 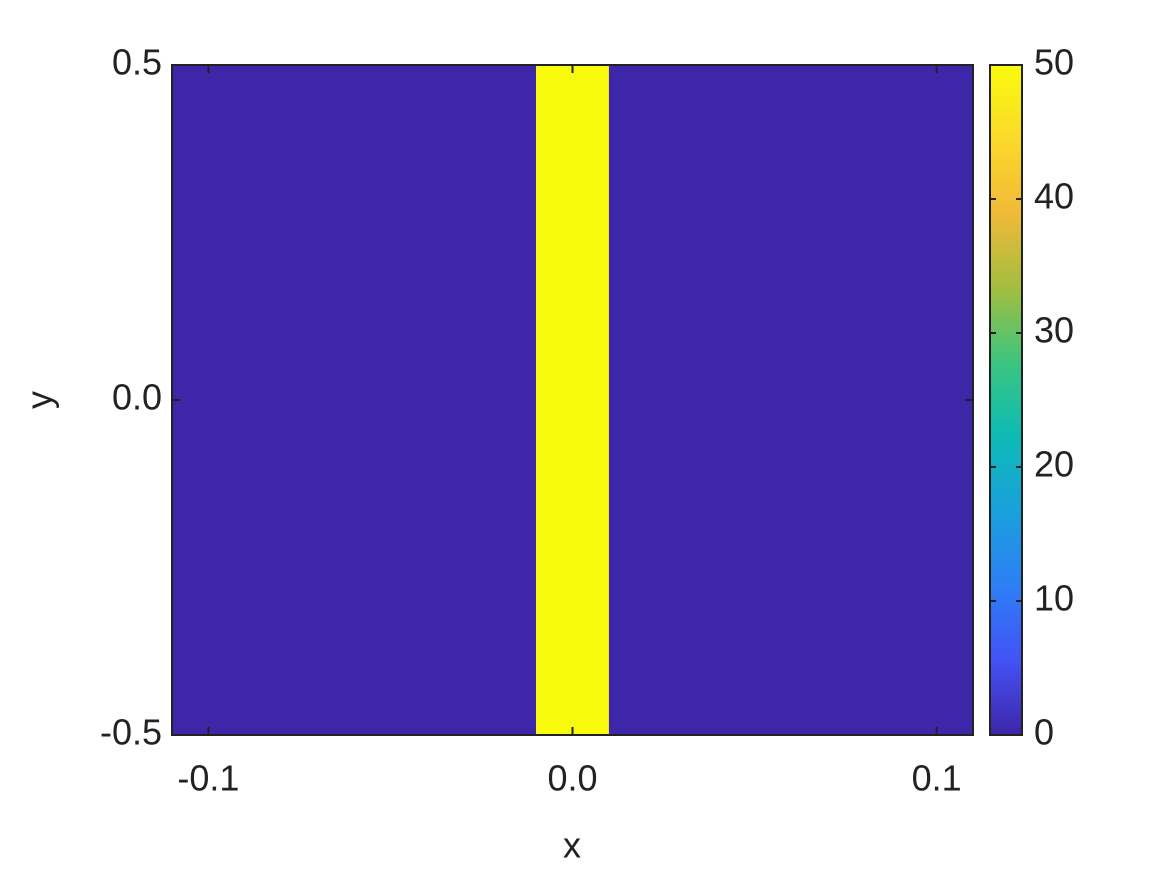 I want to click on x-tick-label: 0.0, so click(x=572, y=778).